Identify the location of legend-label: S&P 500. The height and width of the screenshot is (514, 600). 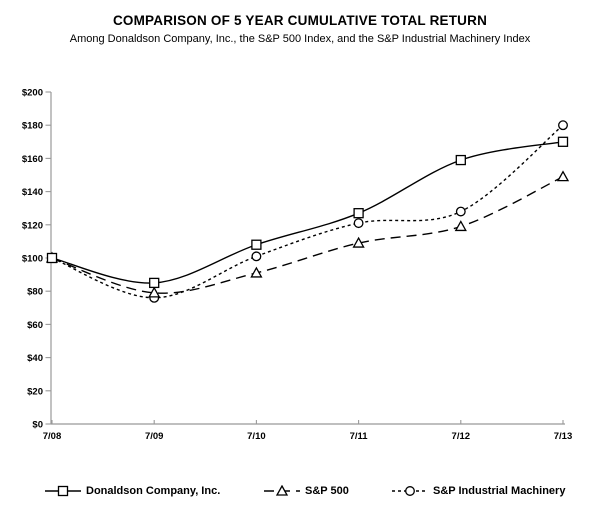
(327, 491).